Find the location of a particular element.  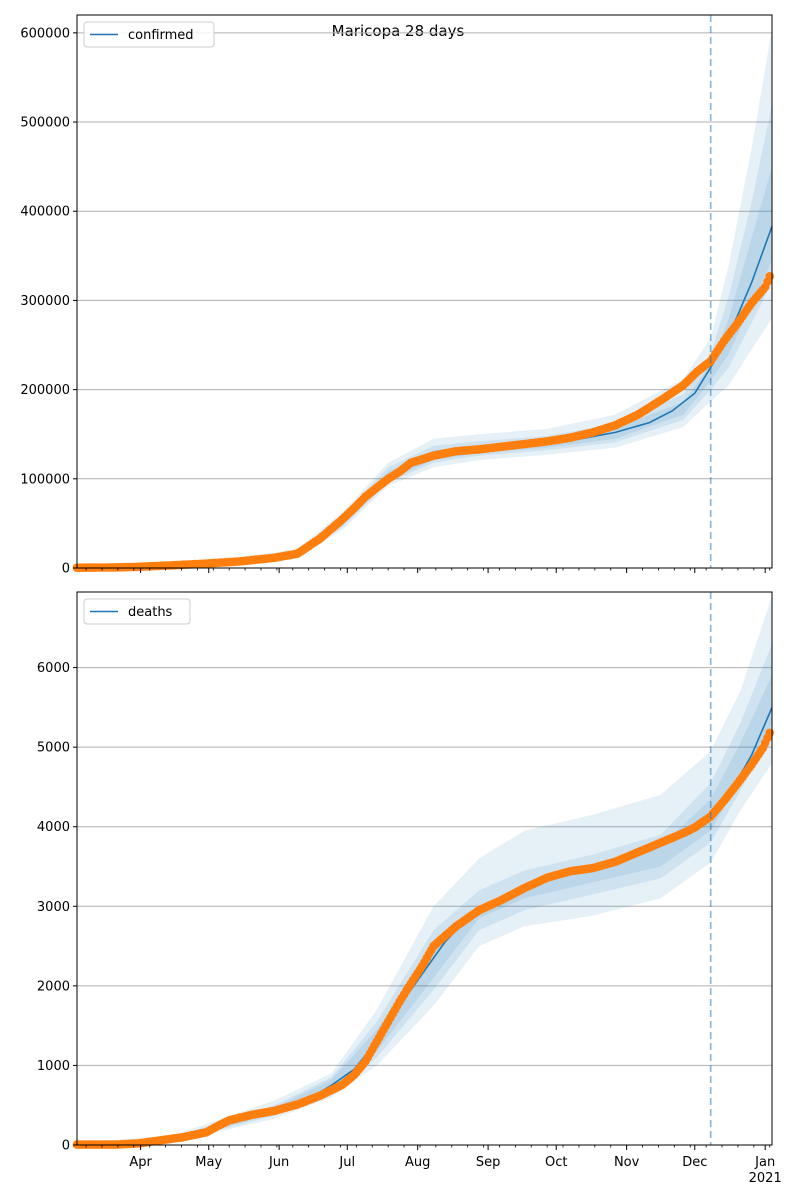

y-tick-label: 300000 is located at coordinates (45, 301).